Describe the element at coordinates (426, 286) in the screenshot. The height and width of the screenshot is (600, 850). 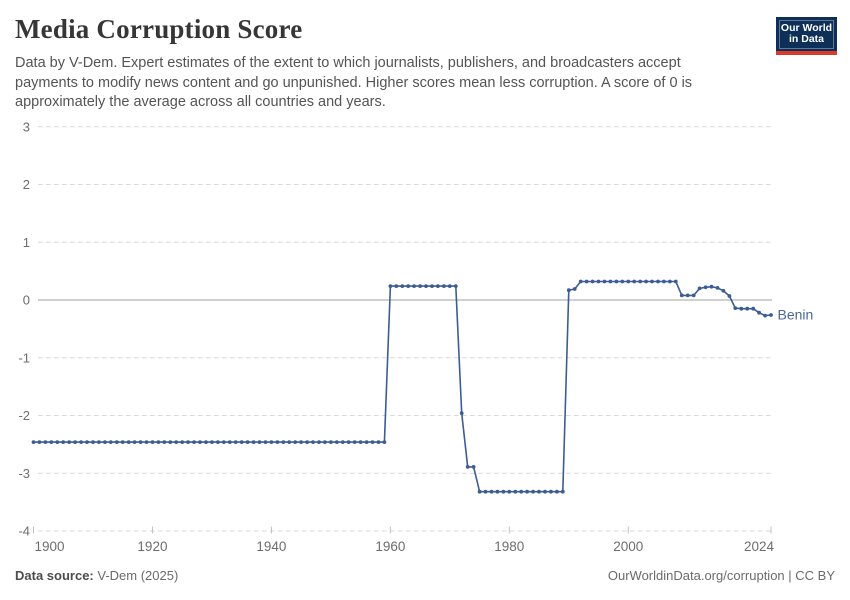
I see `benin-point-1966` at that location.